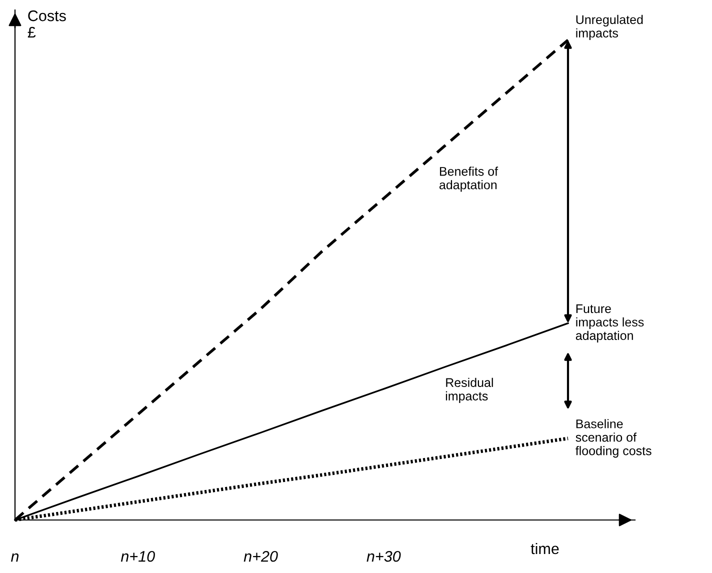 The height and width of the screenshot is (573, 712). I want to click on x-tick-label: n, so click(15, 557).